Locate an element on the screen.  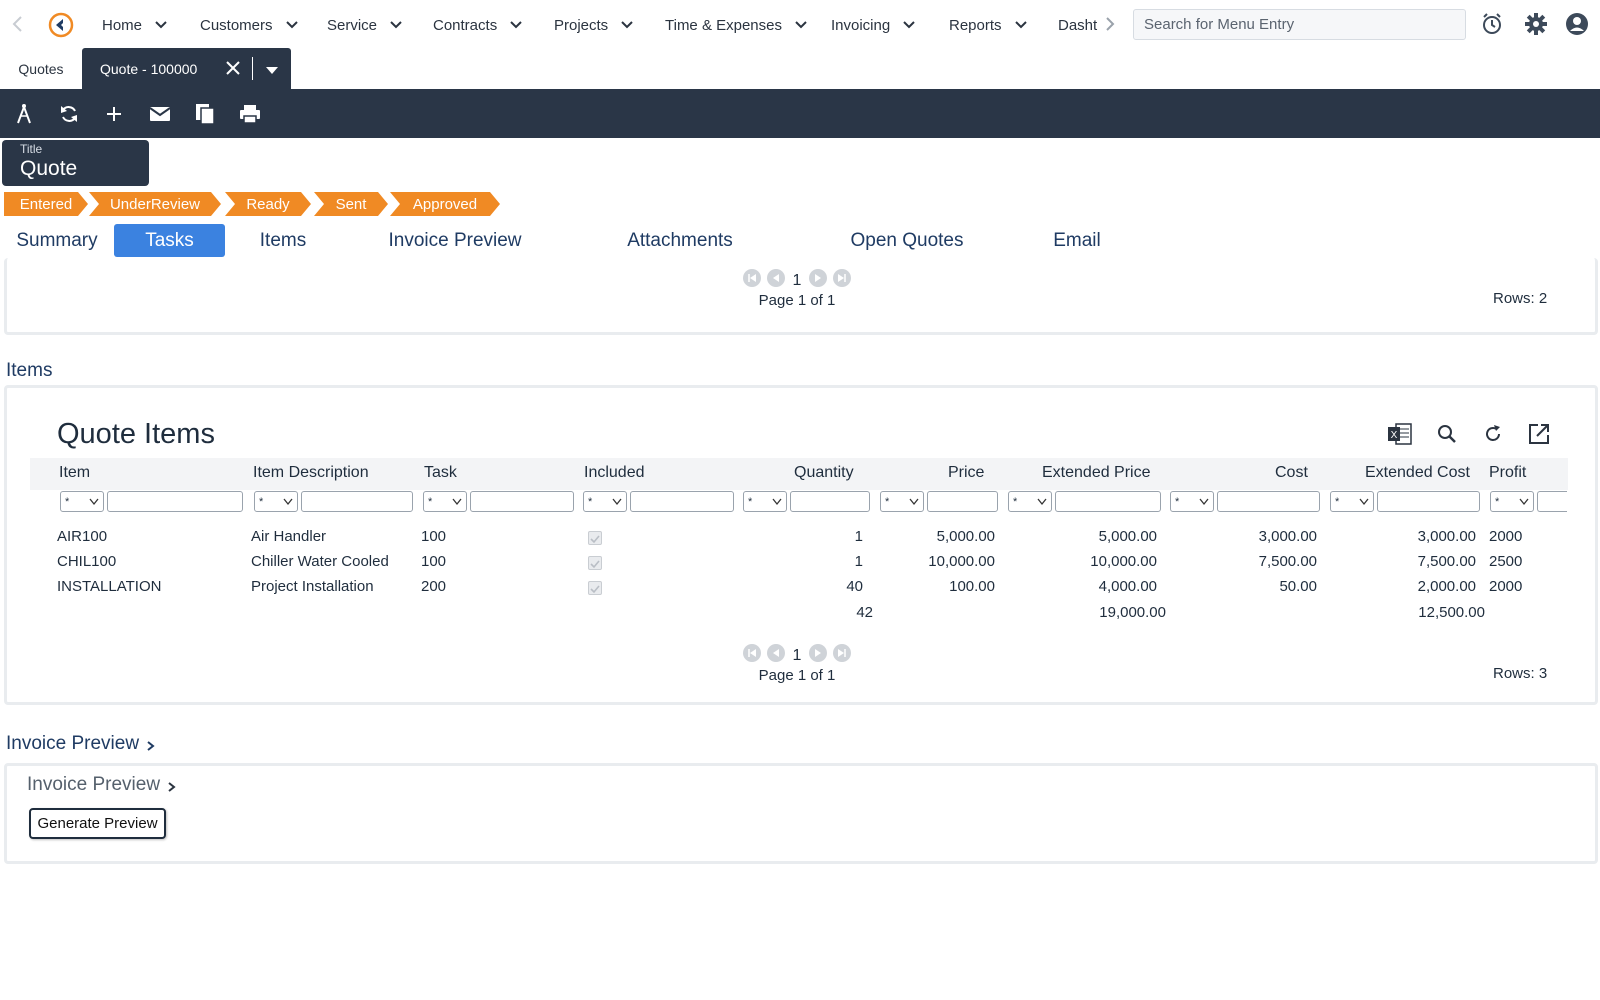
filter-input-quantity is located at coordinates (830, 501).